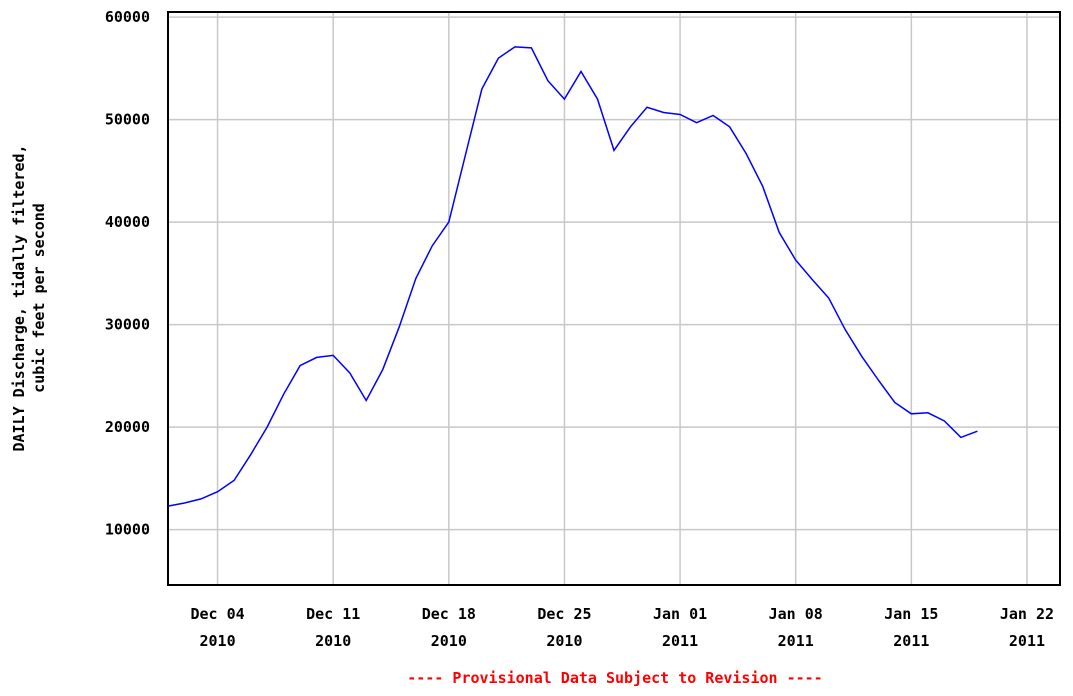  Describe the element at coordinates (127, 17) in the screenshot. I see `y-tick-label: 60000` at that location.